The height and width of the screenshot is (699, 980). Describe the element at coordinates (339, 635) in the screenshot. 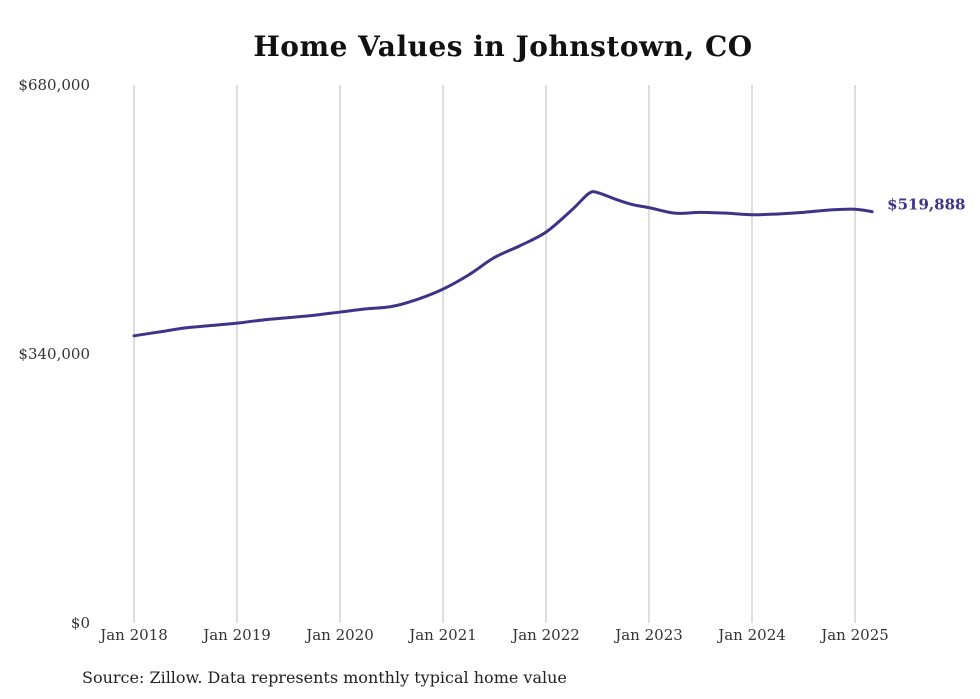

I see `x-tick-label: Jan 2020` at that location.